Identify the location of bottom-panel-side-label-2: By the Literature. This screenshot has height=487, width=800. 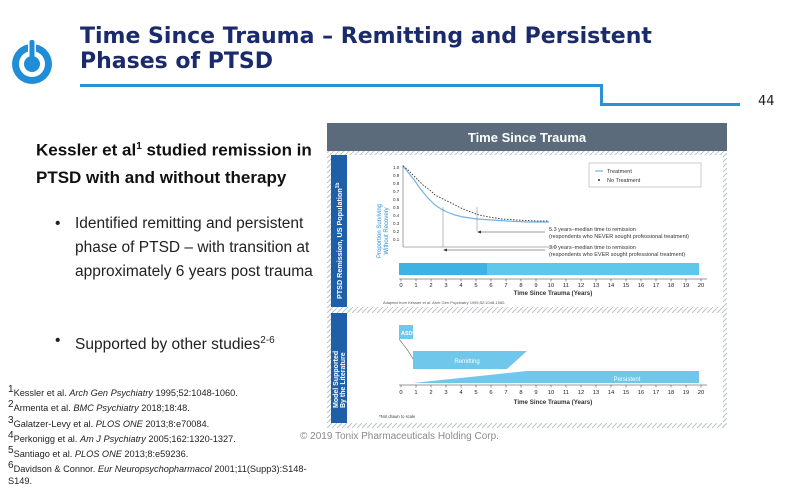
(343, 380).